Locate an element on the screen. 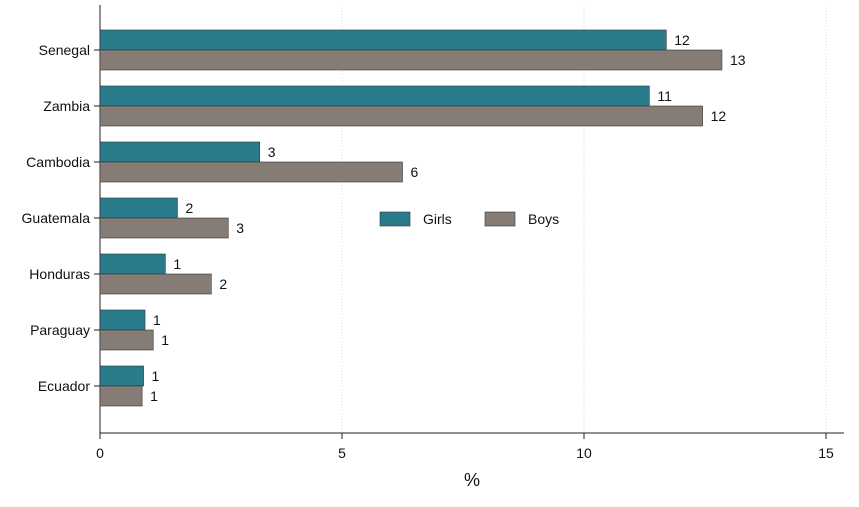 This screenshot has height=507, width=859. bar-boys-guatemala is located at coordinates (164, 228).